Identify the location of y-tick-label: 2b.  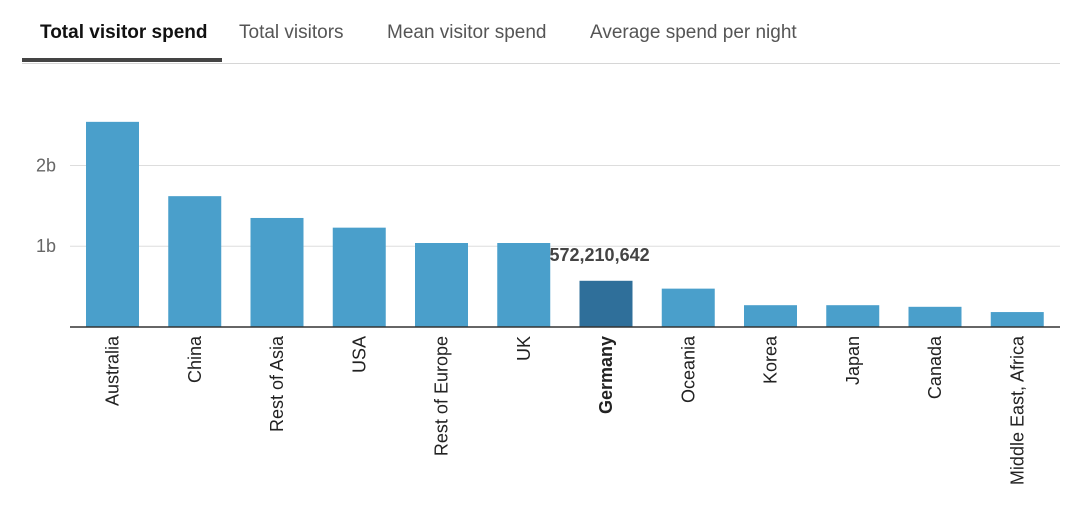
(46, 165).